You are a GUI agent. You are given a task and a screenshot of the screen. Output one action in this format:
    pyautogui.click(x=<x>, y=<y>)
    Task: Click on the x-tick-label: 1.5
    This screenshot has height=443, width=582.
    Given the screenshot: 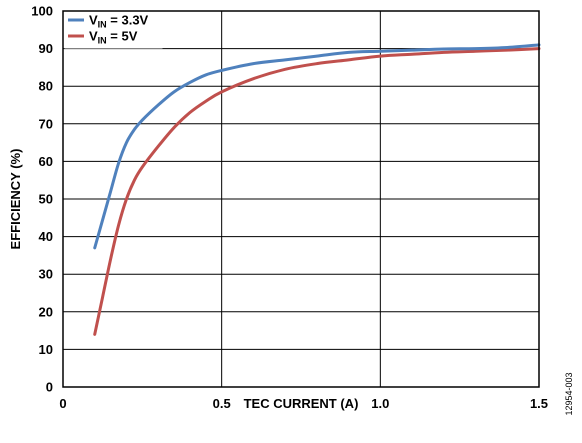 What is the action you would take?
    pyautogui.click(x=539, y=403)
    